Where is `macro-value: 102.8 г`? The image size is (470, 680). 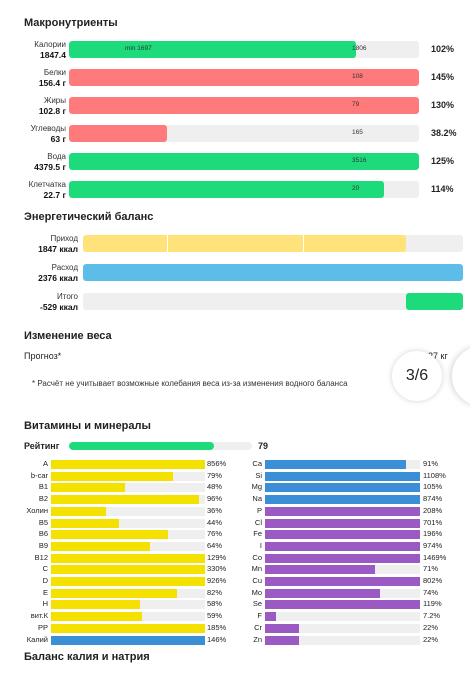
macro-value: 102.8 г is located at coordinates (52, 111).